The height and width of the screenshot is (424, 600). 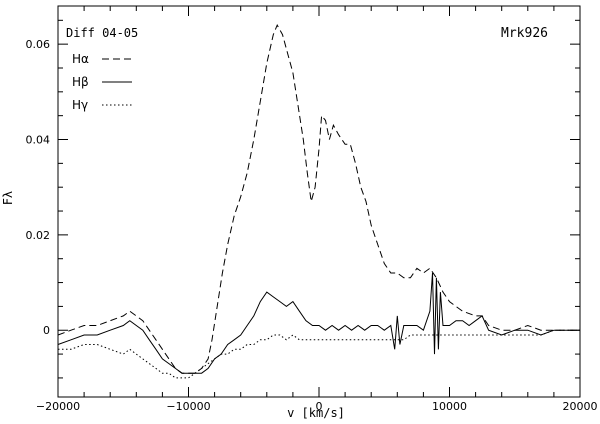 What do you see at coordinates (580, 406) in the screenshot?
I see `x-tick-label: 20000` at bounding box center [580, 406].